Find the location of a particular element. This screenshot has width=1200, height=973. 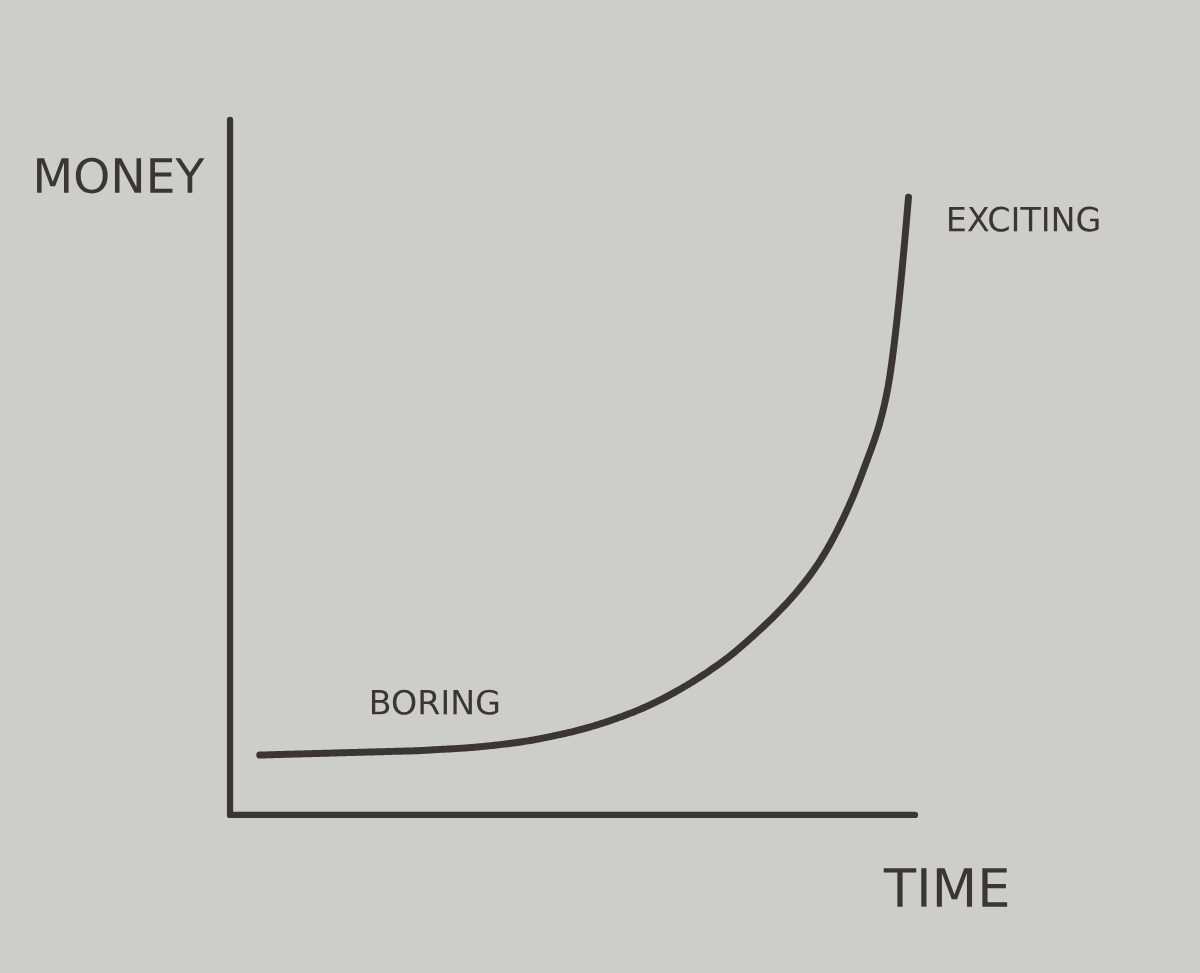

x-axis-title: TIME is located at coordinates (945, 887).